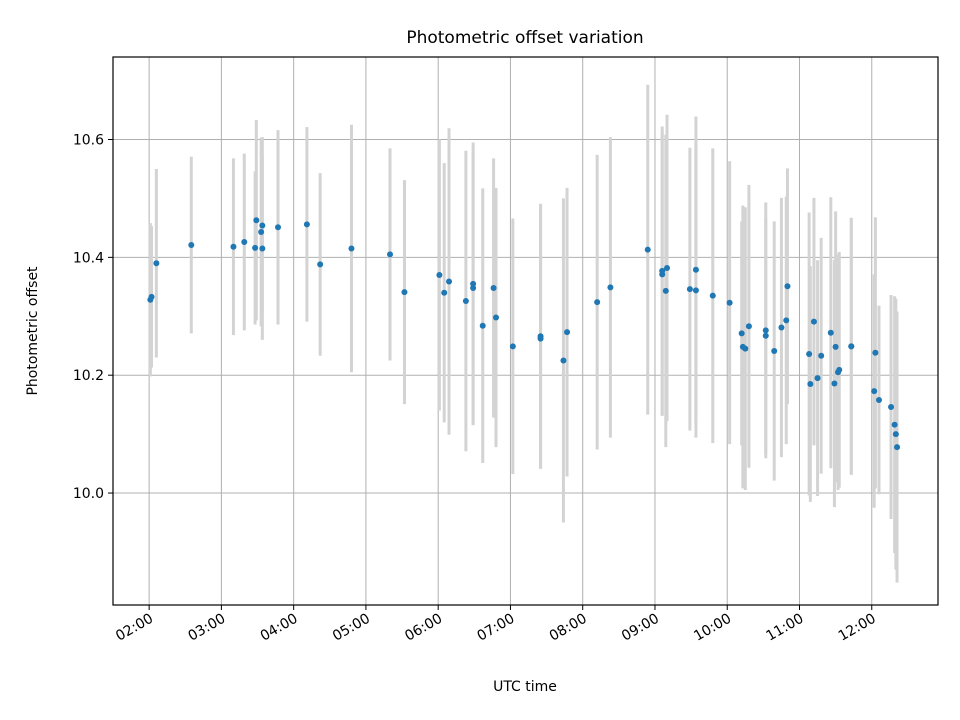 This screenshot has height=720, width=960. I want to click on y-tick-label: 10.4, so click(88, 258).